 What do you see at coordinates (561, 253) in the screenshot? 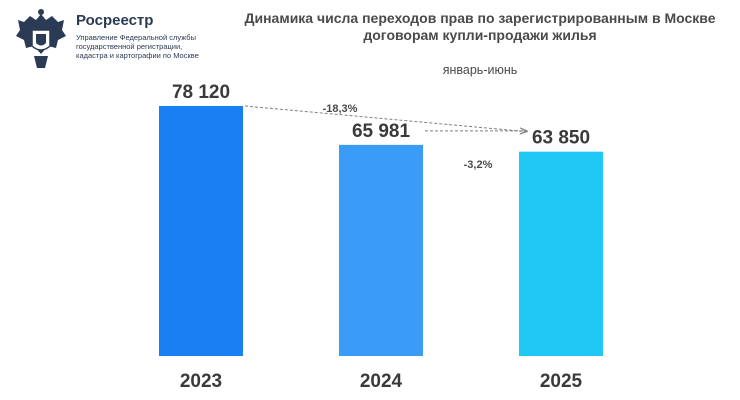
I see `bar-2025` at bounding box center [561, 253].